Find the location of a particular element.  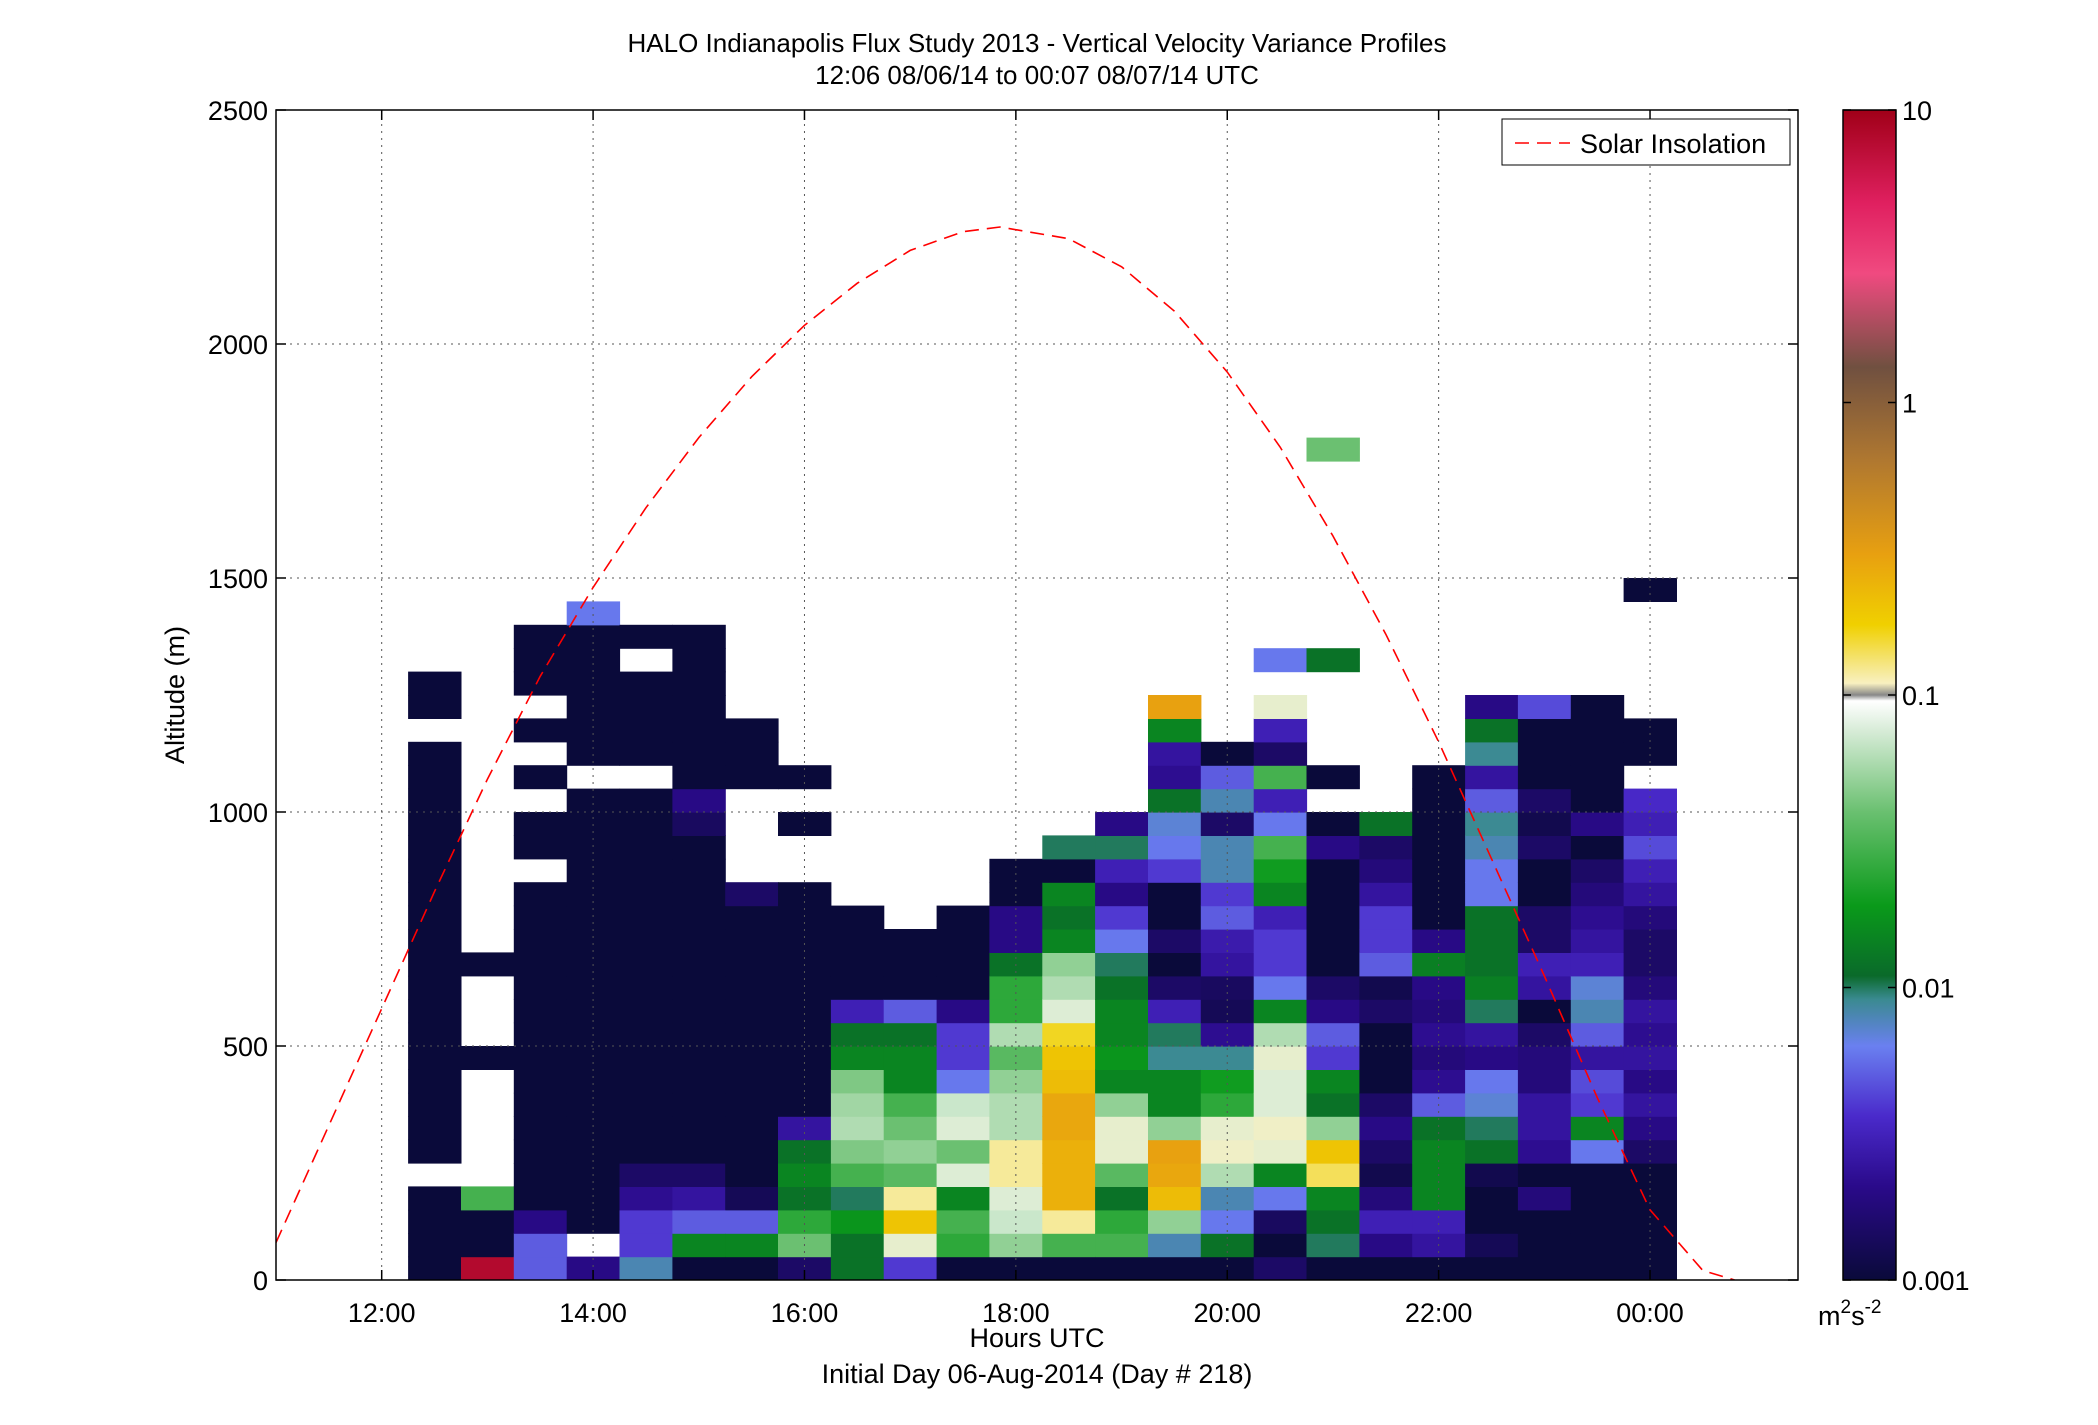

x-axis-label: Hours UTC is located at coordinates (1036, 1338).